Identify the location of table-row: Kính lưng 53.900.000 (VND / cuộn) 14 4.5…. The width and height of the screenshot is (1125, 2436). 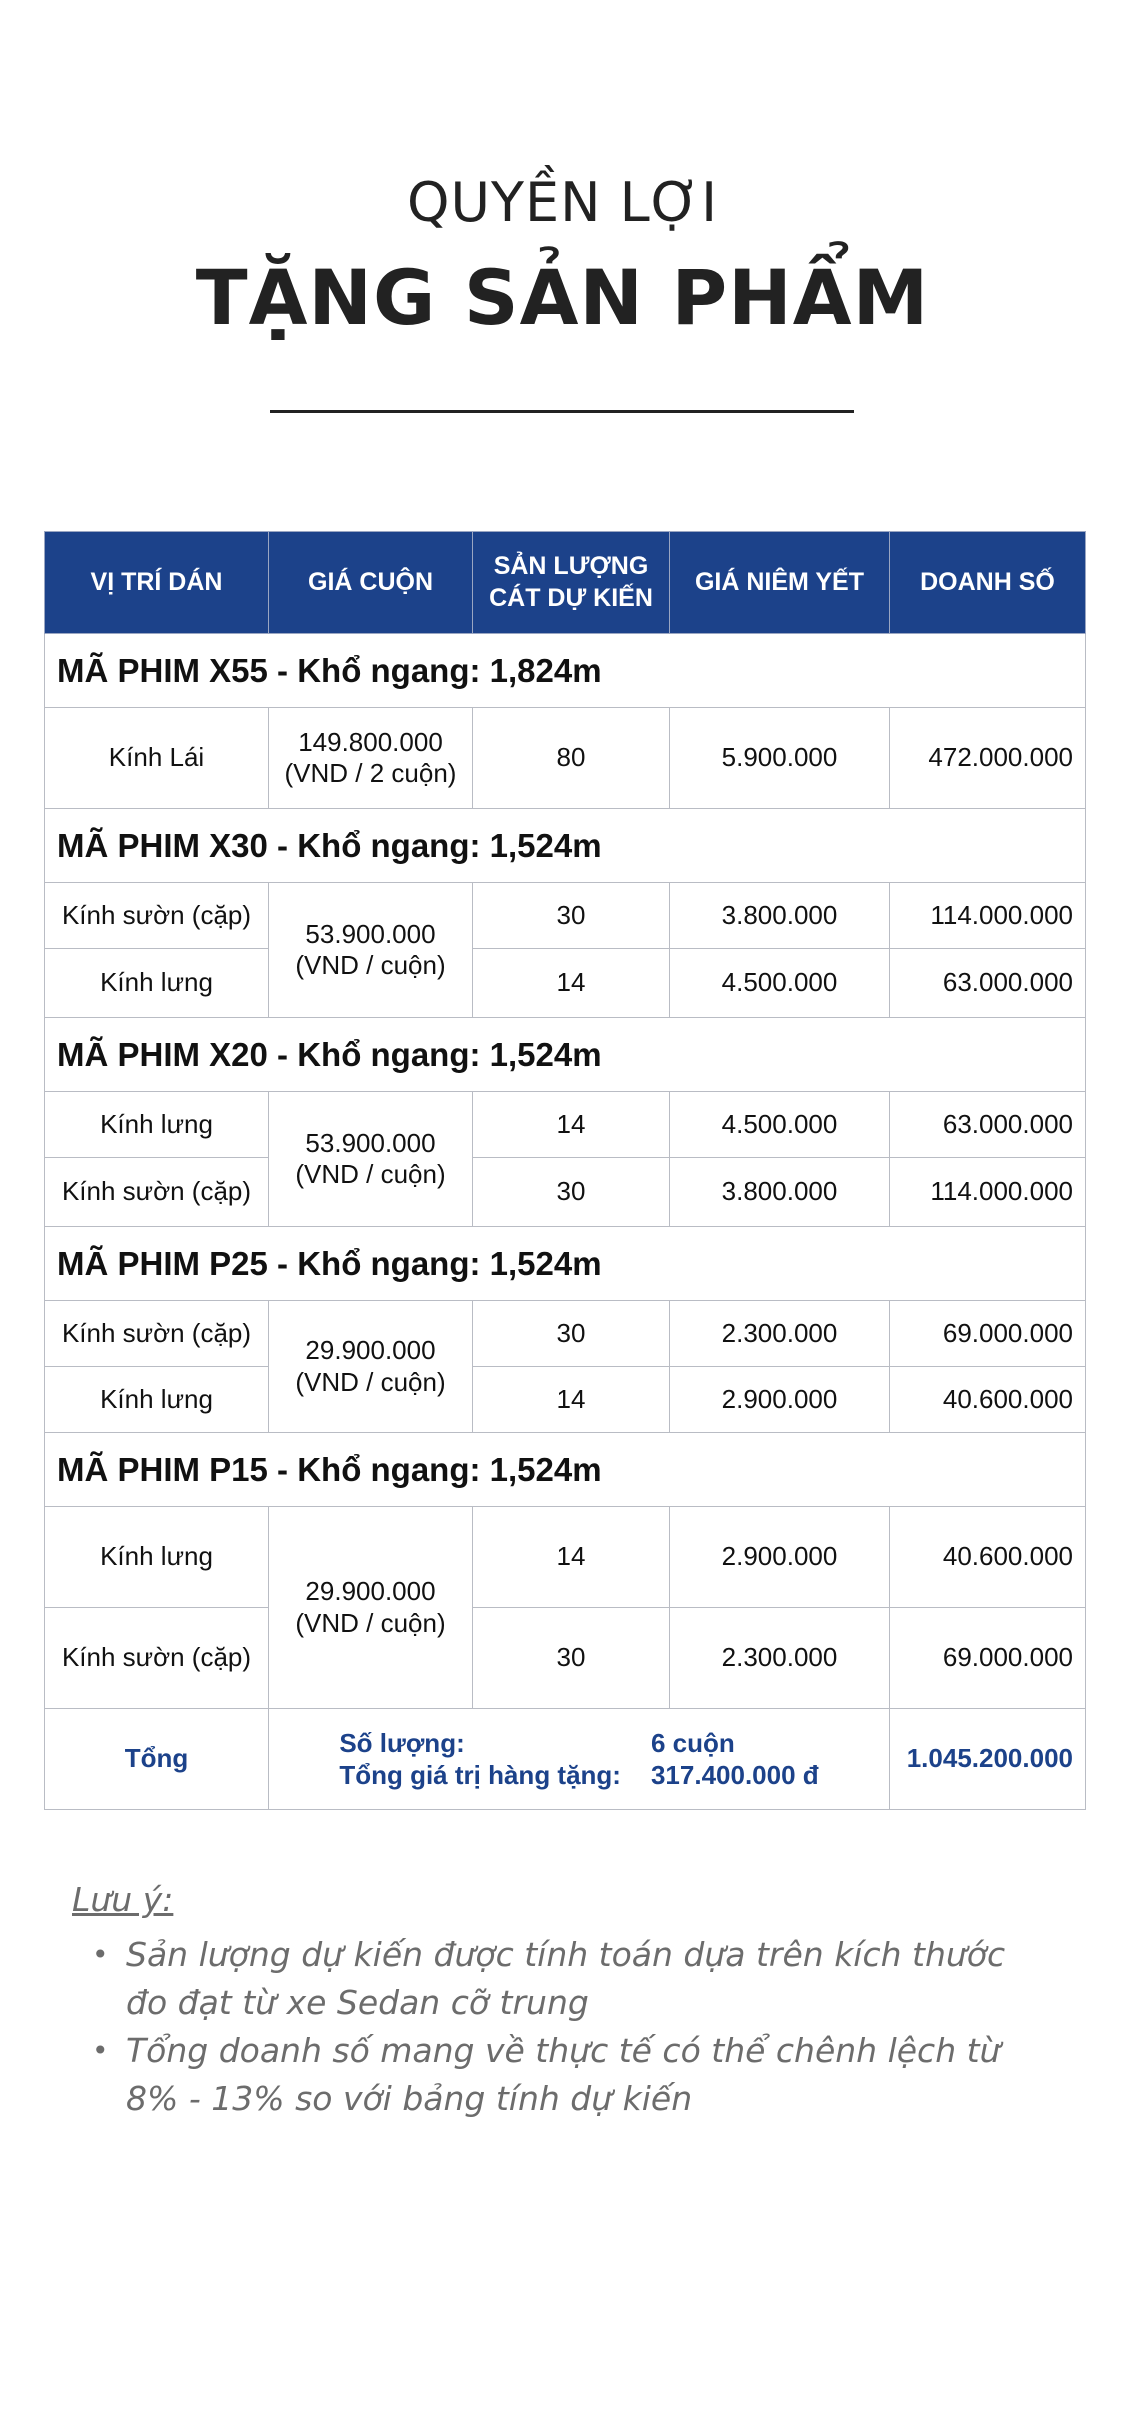
(565, 1159).